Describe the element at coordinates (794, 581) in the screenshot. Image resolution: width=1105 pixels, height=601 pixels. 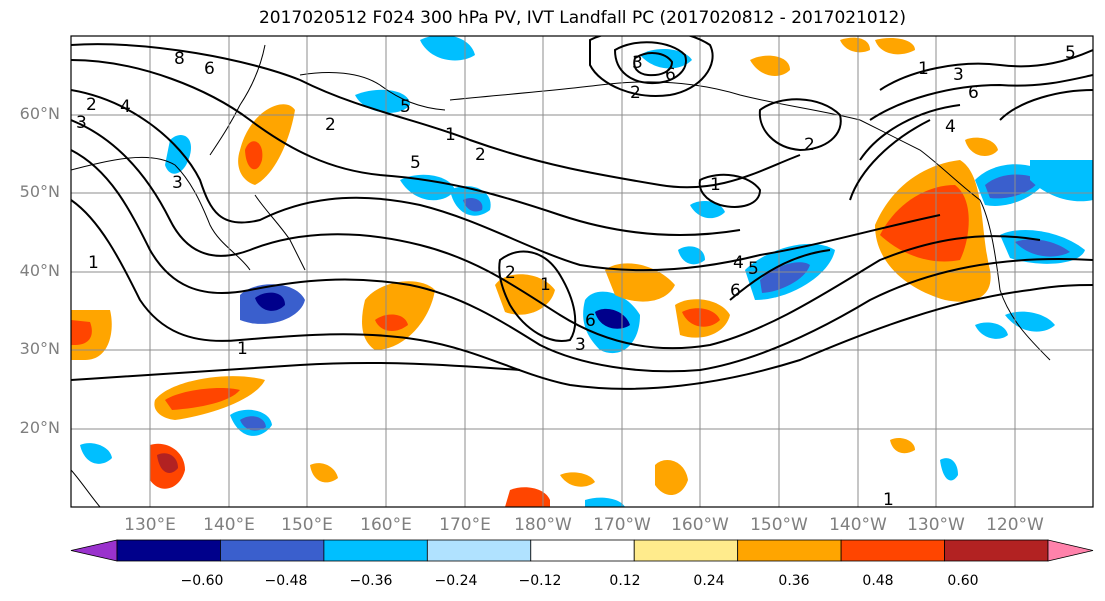
I see `colorbar-tick-label: 0.36` at that location.